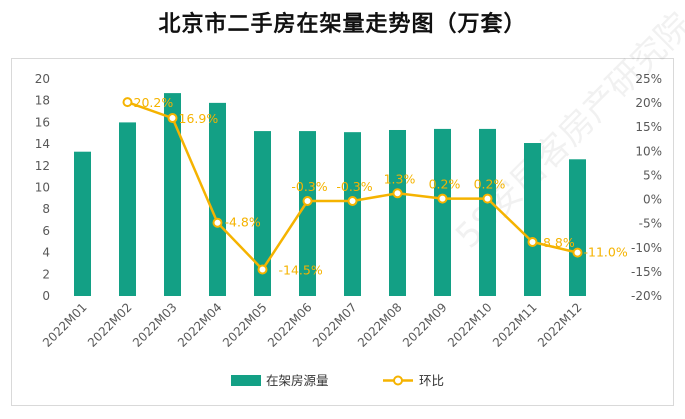 This screenshot has height=419, width=685. Describe the element at coordinates (262, 269) in the screenshot. I see `line-point-2022M05` at that location.